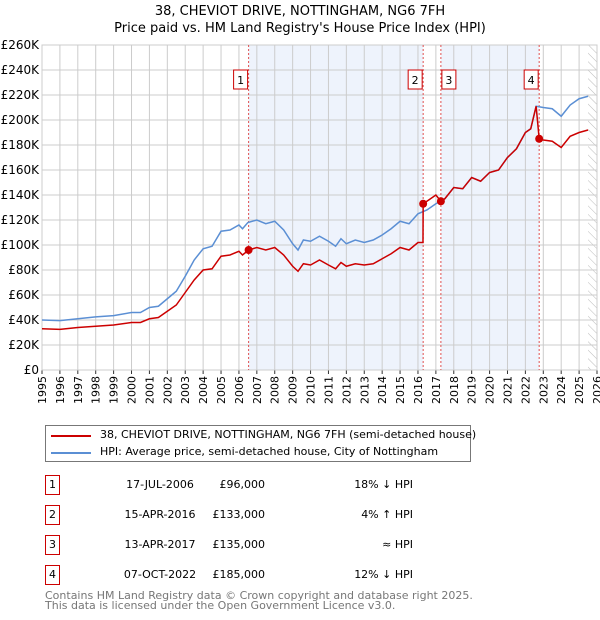 The image size is (600, 620). Describe the element at coordinates (472, 390) in the screenshot. I see `x-tick-label: 2019` at that location.